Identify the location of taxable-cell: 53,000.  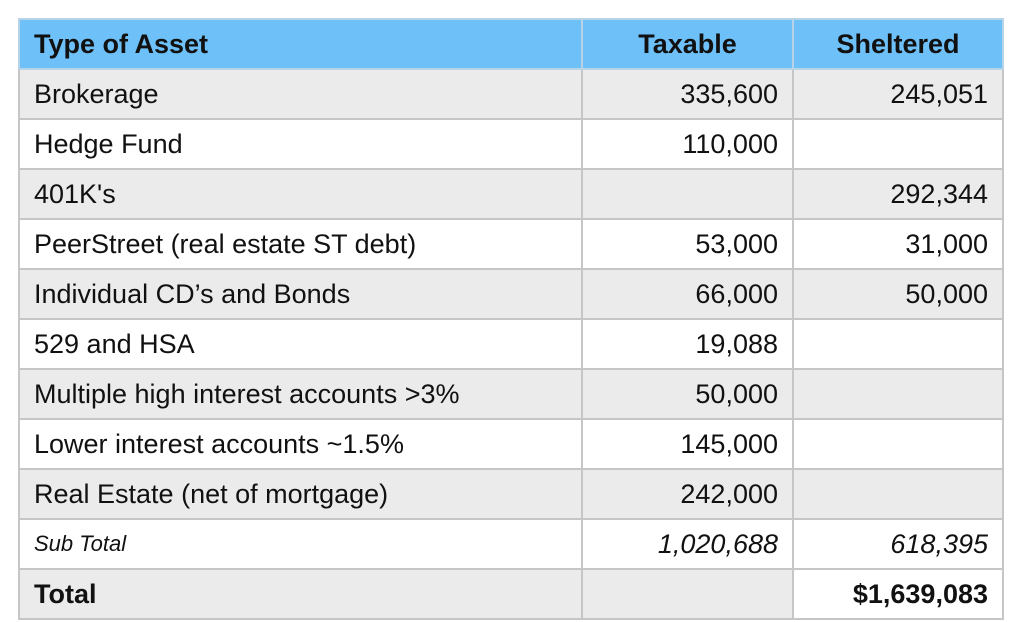
(687, 244).